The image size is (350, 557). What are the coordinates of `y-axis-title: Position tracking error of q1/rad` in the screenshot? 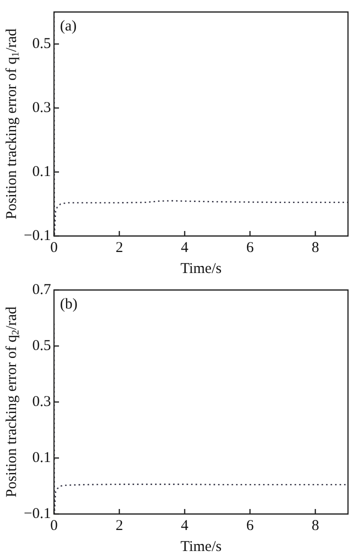 It's located at (13, 124).